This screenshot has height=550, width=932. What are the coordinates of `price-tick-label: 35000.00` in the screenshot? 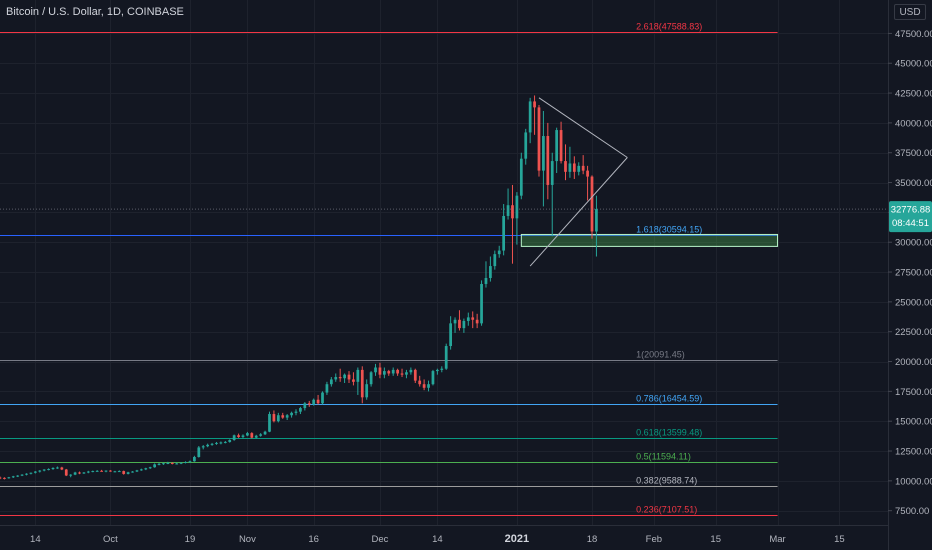 It's located at (913, 183).